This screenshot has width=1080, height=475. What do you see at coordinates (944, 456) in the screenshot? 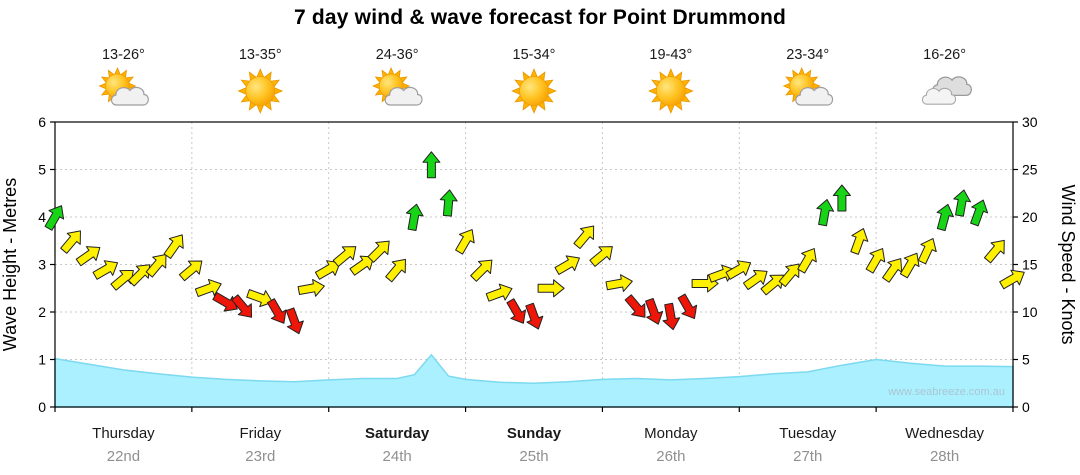
I see `day-date-label: 28th` at bounding box center [944, 456].